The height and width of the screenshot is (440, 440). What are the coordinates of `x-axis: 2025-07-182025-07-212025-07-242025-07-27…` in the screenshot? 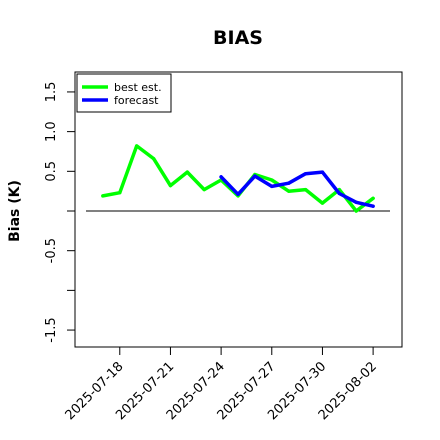 It's located at (221, 385).